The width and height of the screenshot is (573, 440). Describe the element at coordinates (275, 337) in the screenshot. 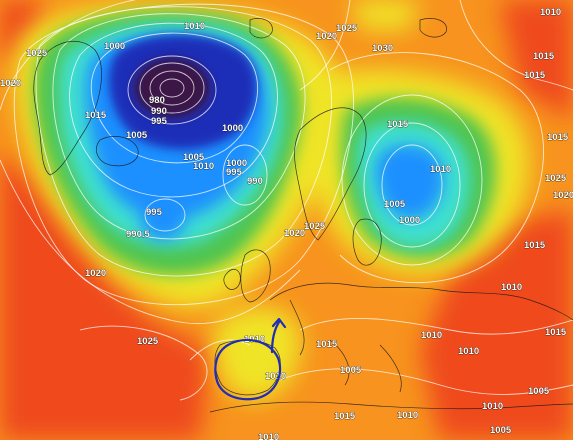

I see `annotation-arrow-shaft` at that location.